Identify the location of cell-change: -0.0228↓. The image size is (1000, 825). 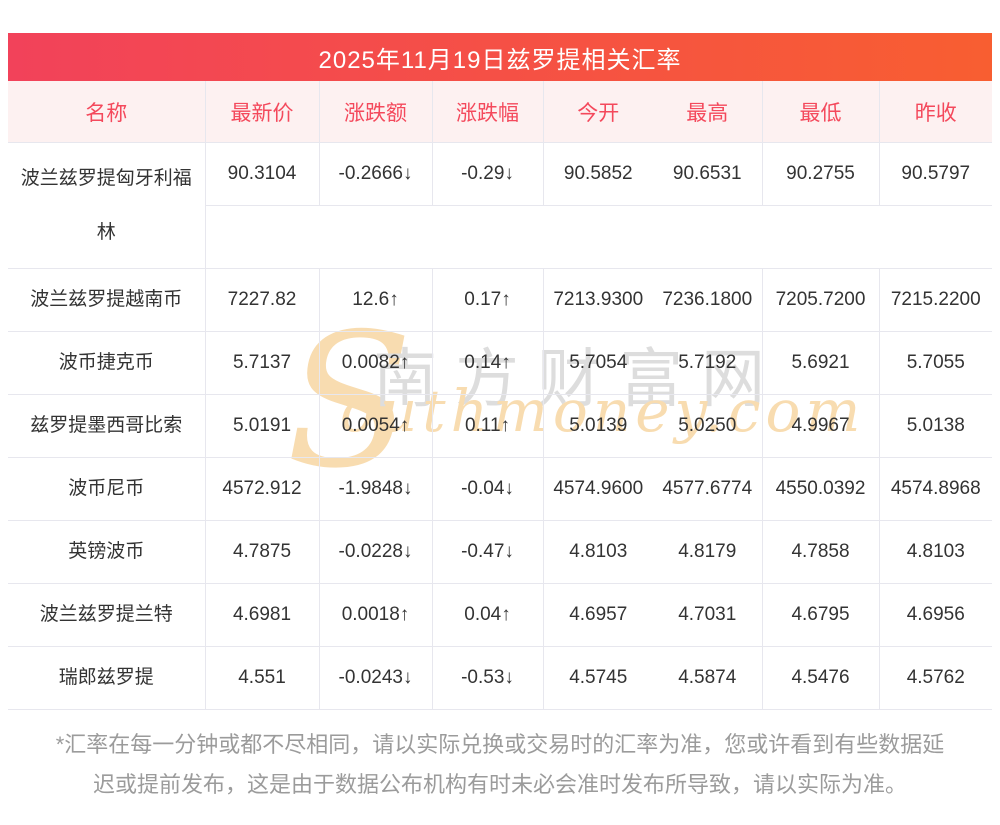
(375, 552).